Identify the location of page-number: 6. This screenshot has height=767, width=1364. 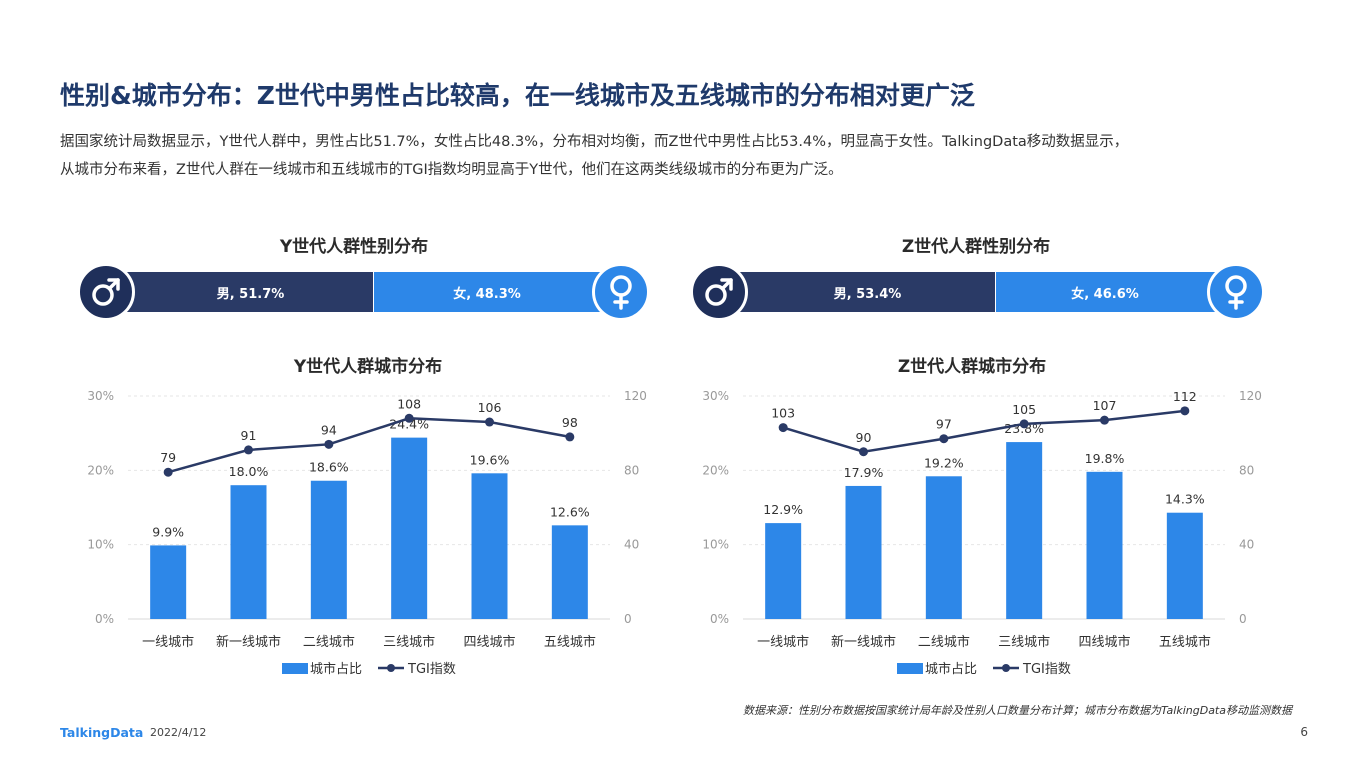
(1304, 732).